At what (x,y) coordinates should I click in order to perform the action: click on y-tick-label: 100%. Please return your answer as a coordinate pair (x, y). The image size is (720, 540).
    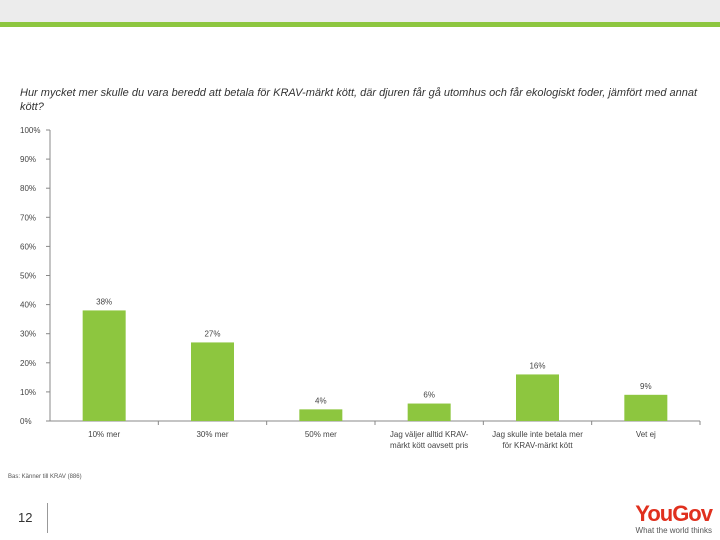
    Looking at the image, I should click on (30, 130).